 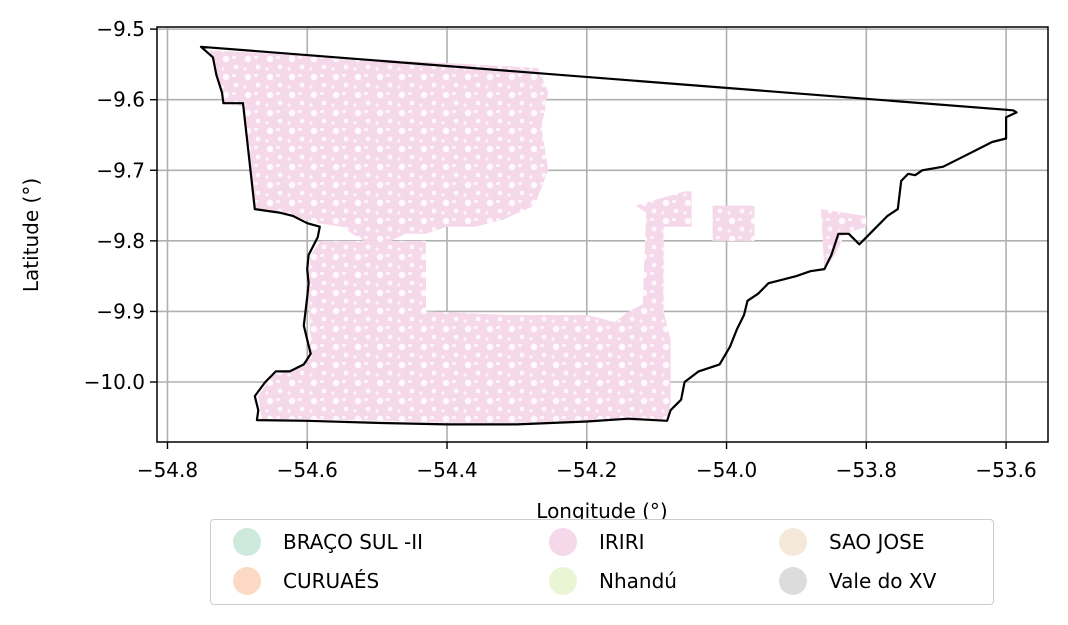 What do you see at coordinates (167, 470) in the screenshot?
I see `x-tick-label: −54.8` at bounding box center [167, 470].